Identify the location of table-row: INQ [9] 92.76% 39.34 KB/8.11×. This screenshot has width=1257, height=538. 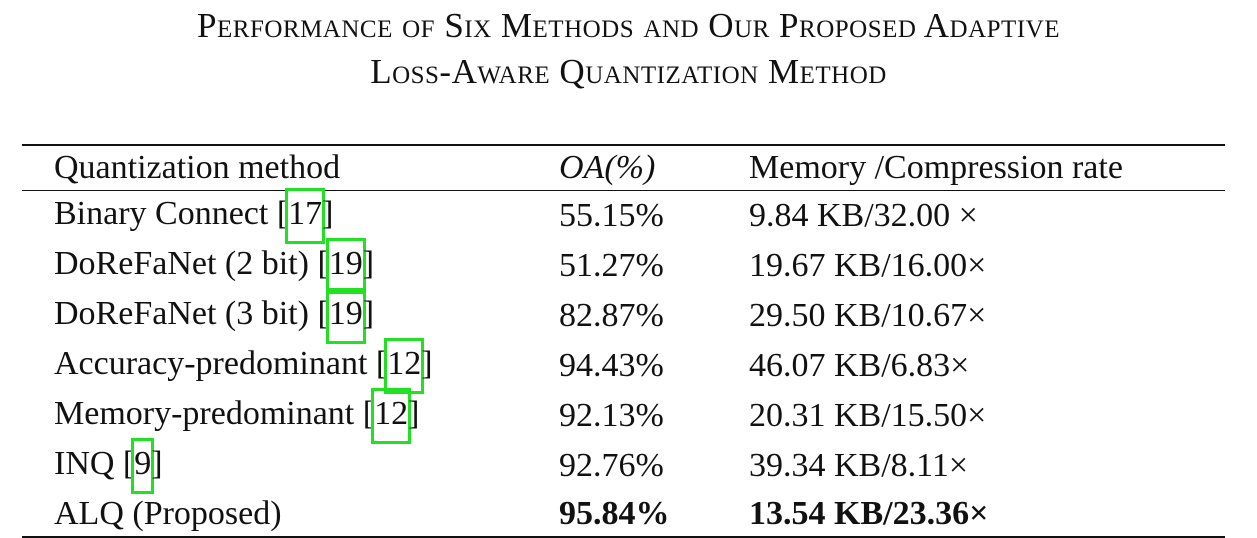
(623, 466).